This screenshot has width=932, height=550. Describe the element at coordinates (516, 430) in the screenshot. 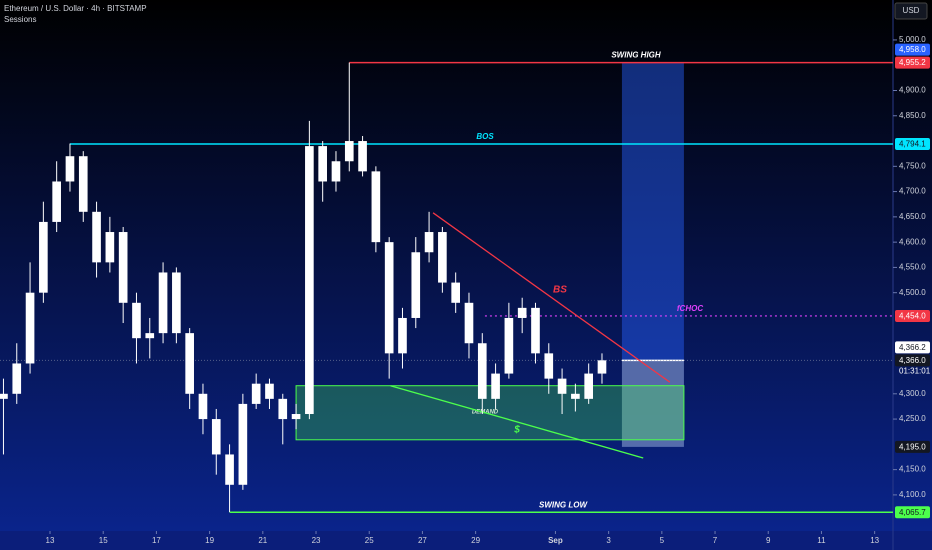

I see `trendline-label: $` at that location.